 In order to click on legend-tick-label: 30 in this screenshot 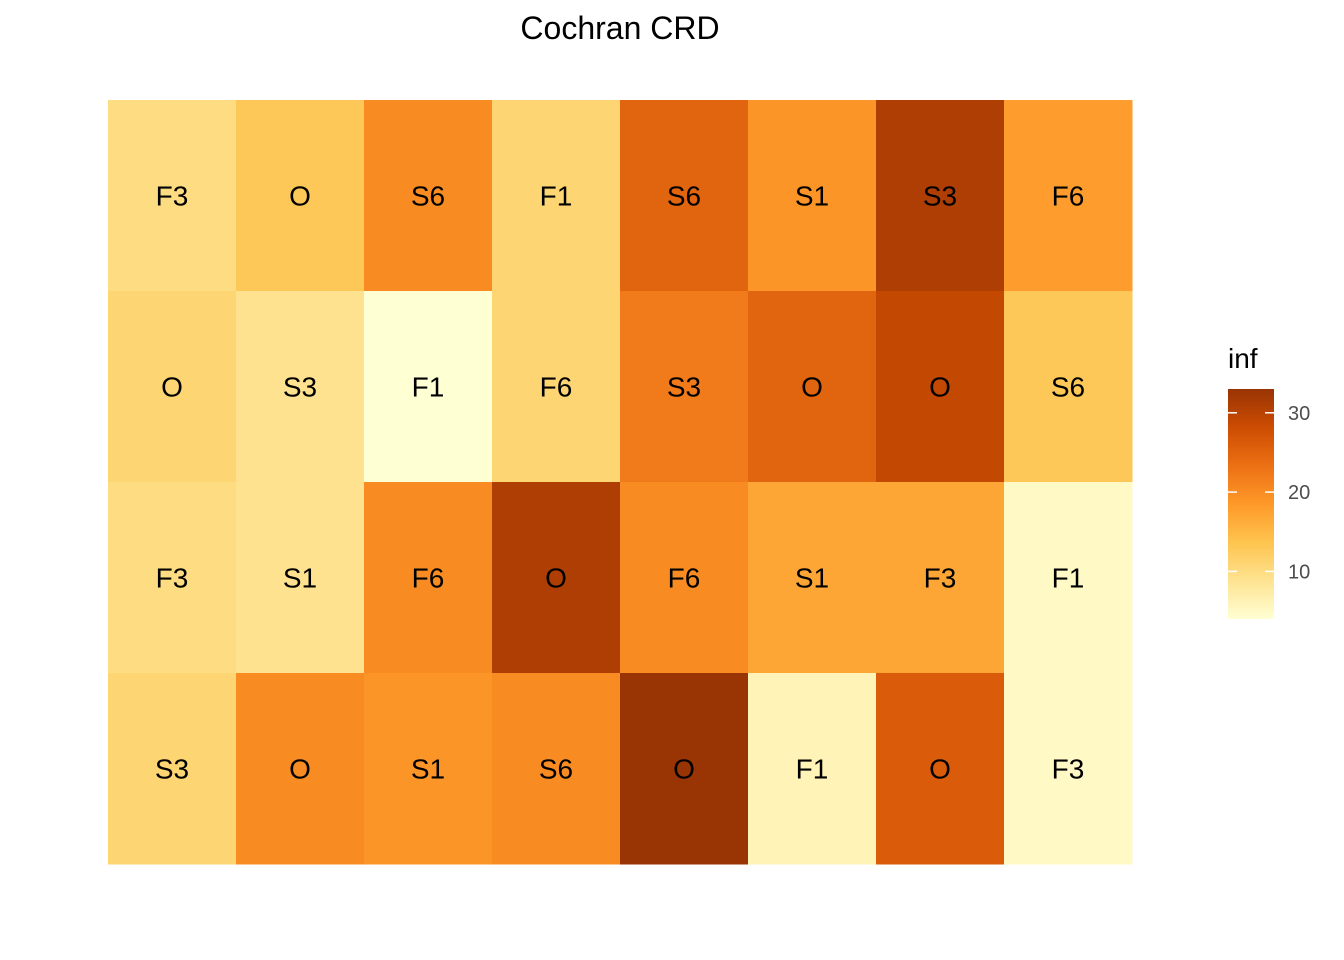, I will do `click(1299, 414)`.